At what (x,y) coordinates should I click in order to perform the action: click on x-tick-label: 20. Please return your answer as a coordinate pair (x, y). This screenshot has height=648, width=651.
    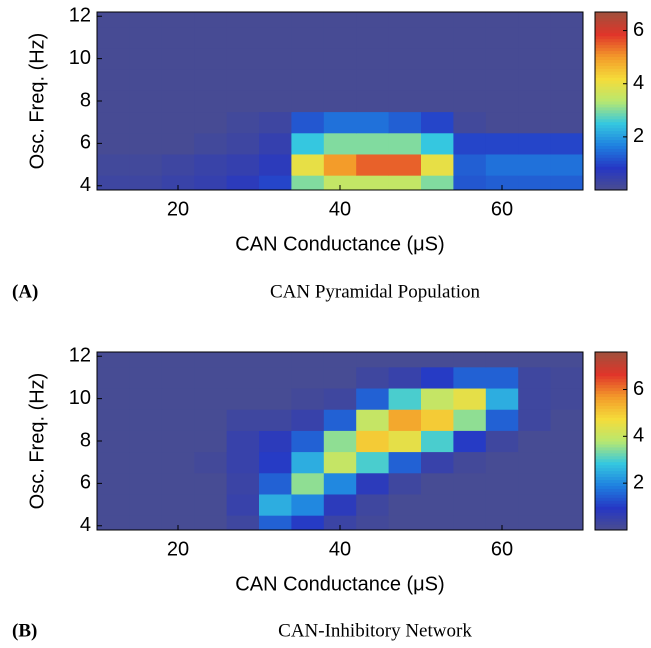
    Looking at the image, I should click on (178, 549).